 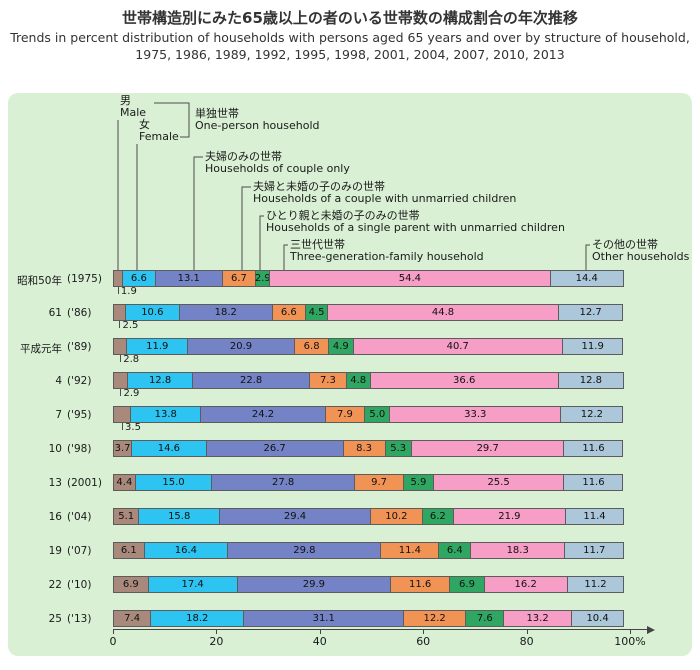 I want to click on stacked-bar: 11.9 20.9 6.8 4.9 40.7 11.9, so click(x=368, y=346).